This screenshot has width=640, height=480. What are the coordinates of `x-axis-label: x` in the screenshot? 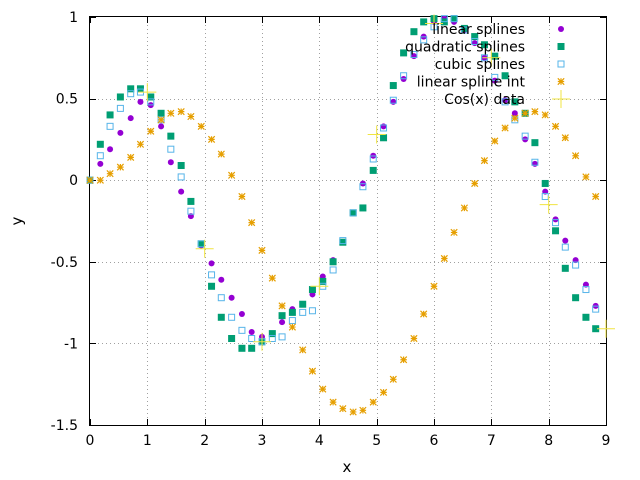 It's located at (347, 467).